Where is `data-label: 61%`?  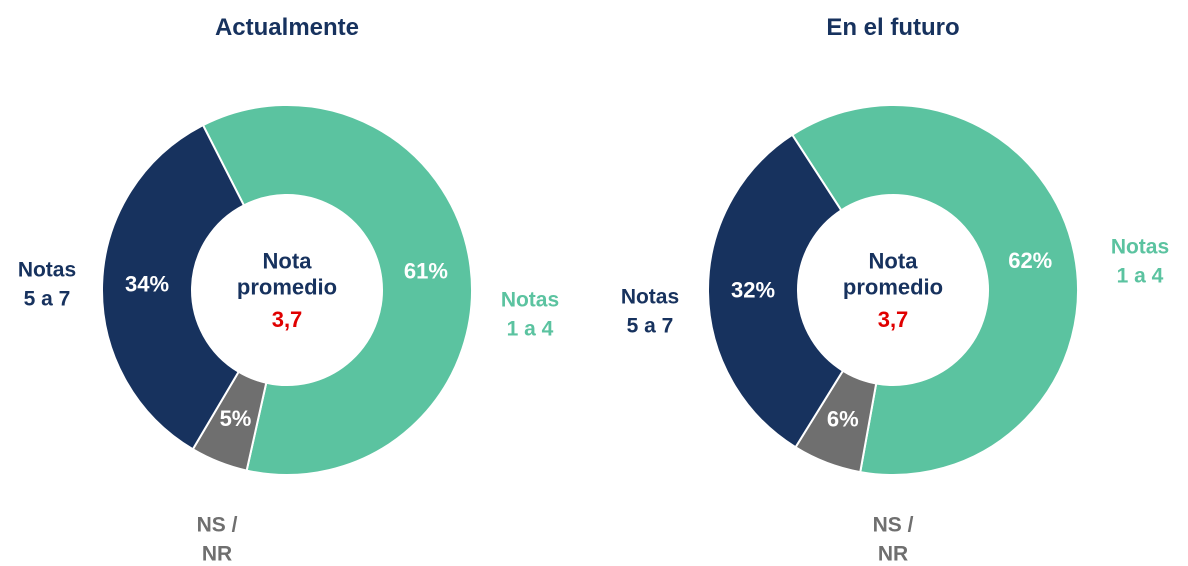 data-label: 61% is located at coordinates (426, 270).